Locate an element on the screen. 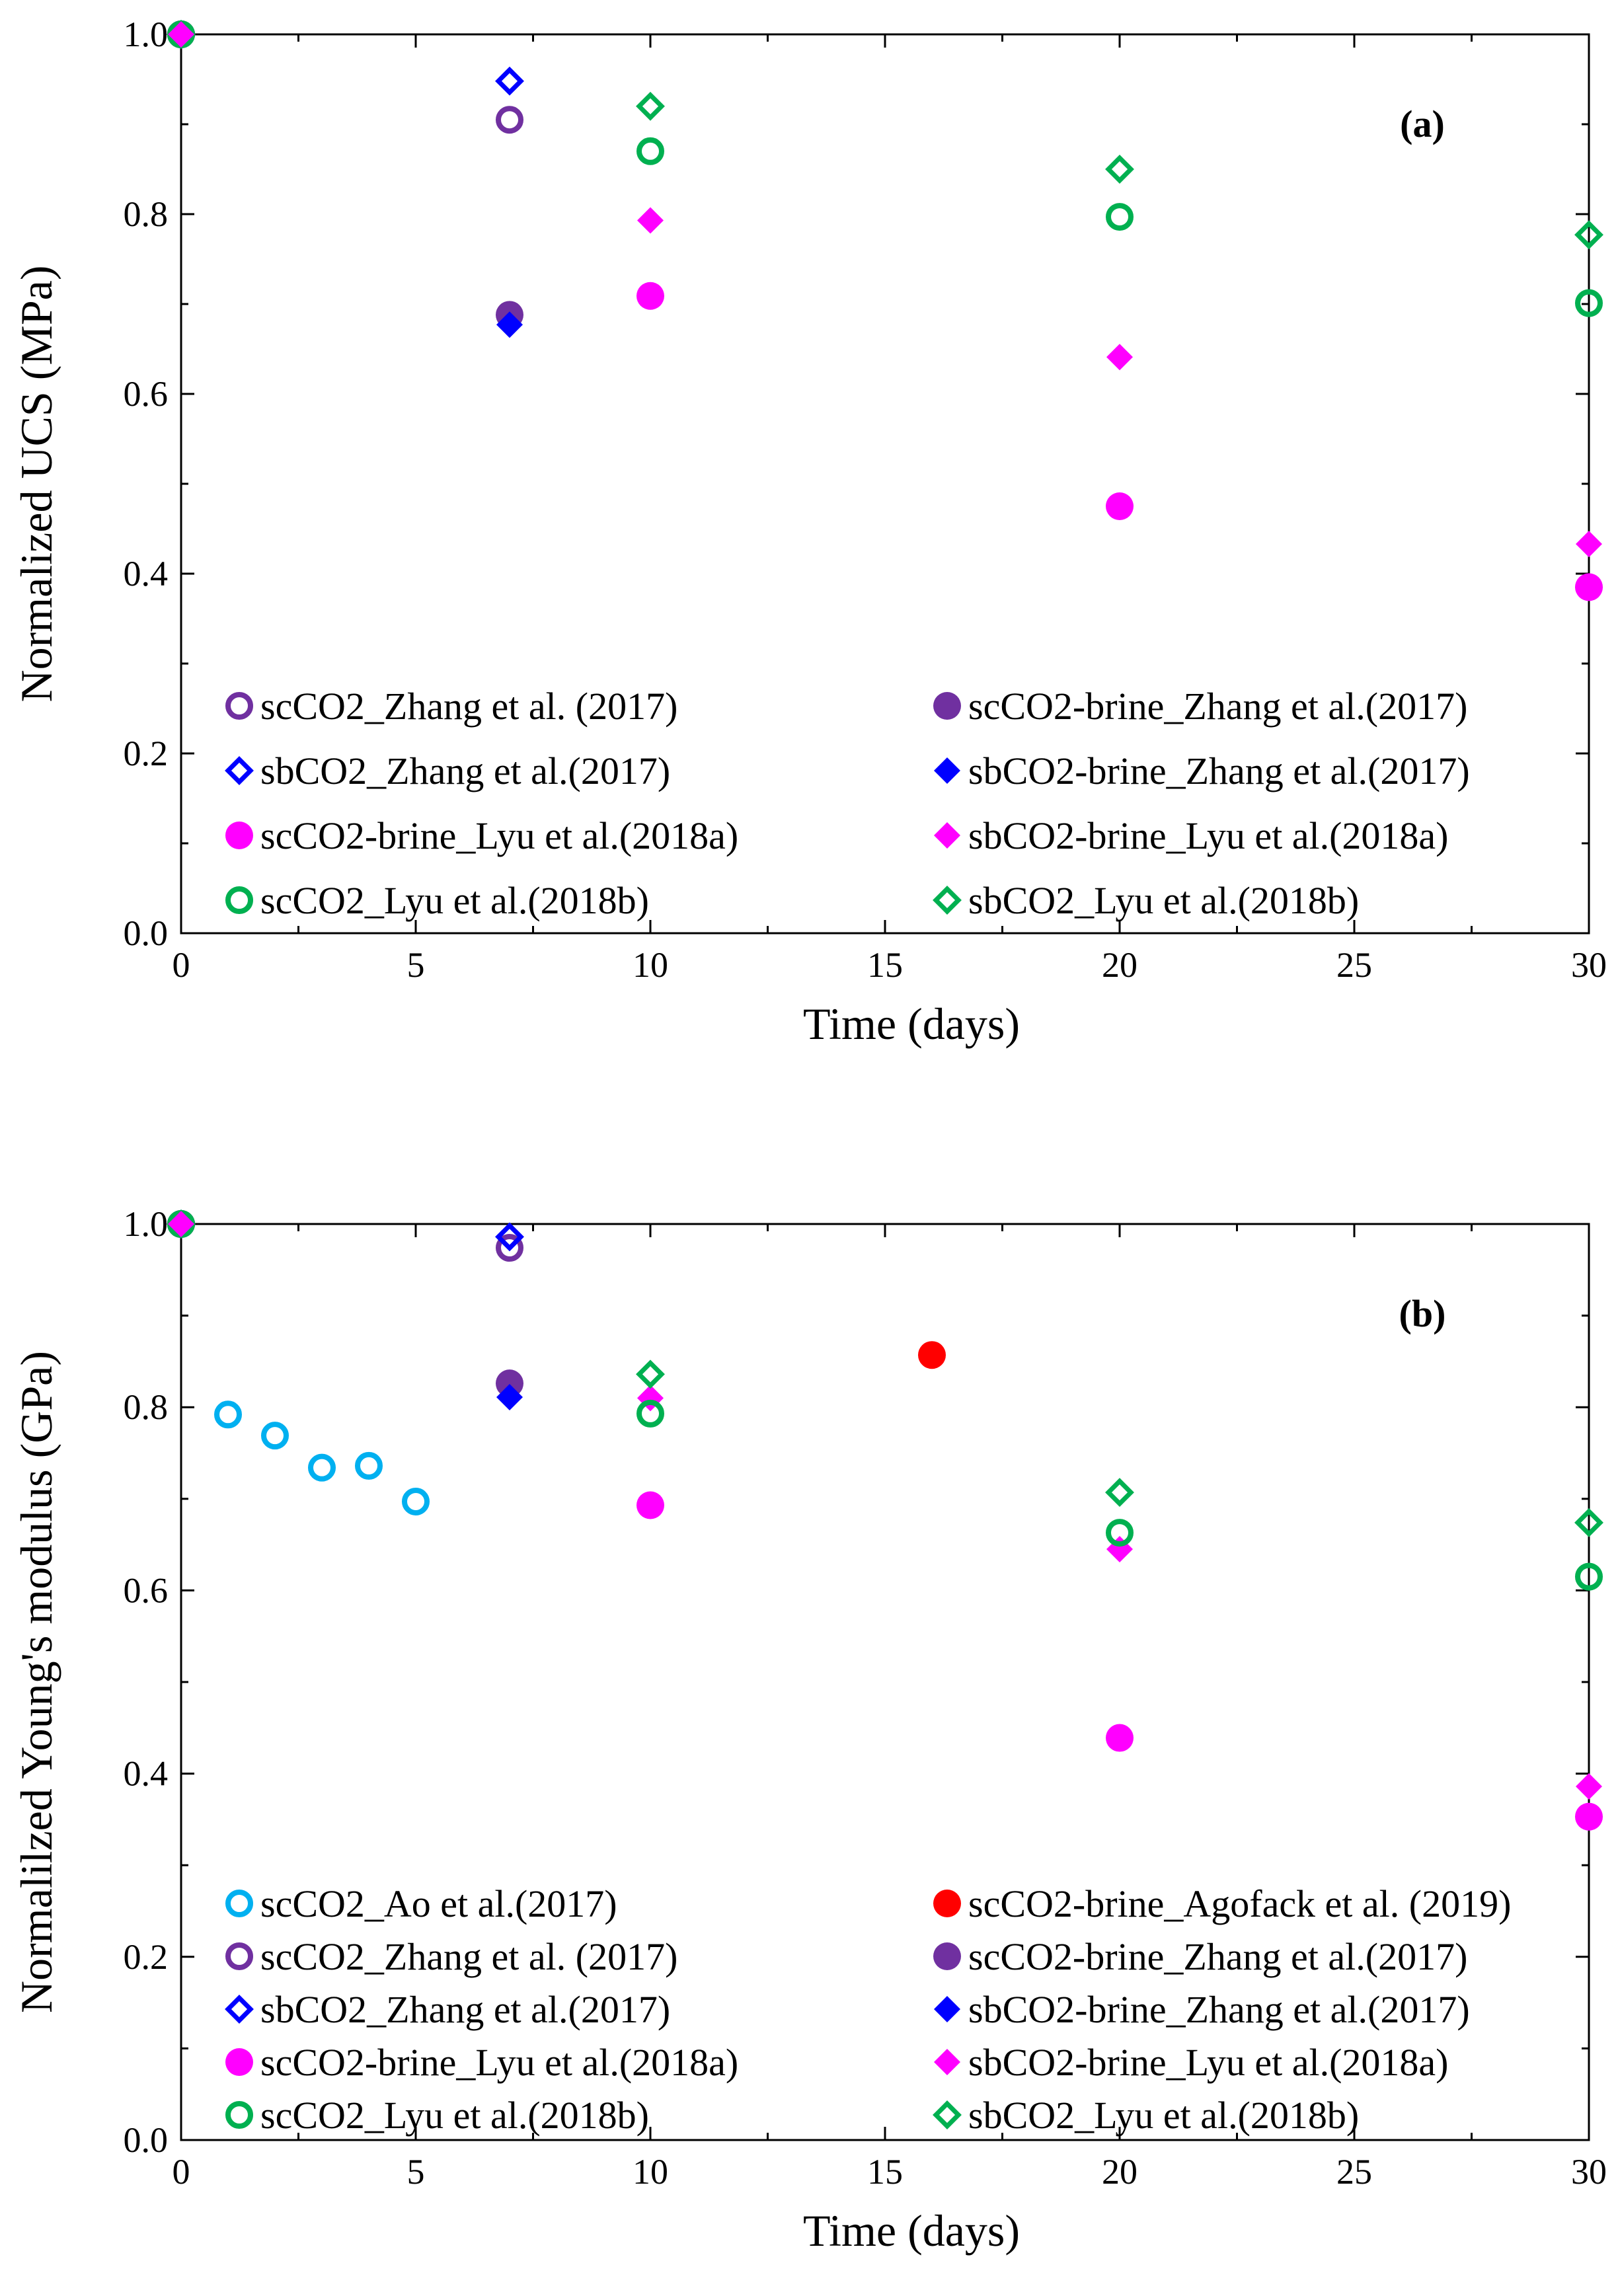 The height and width of the screenshot is (2296, 1618). legend-item: scCO2-brine_Lyu et al.(2018a) is located at coordinates (481, 2062).